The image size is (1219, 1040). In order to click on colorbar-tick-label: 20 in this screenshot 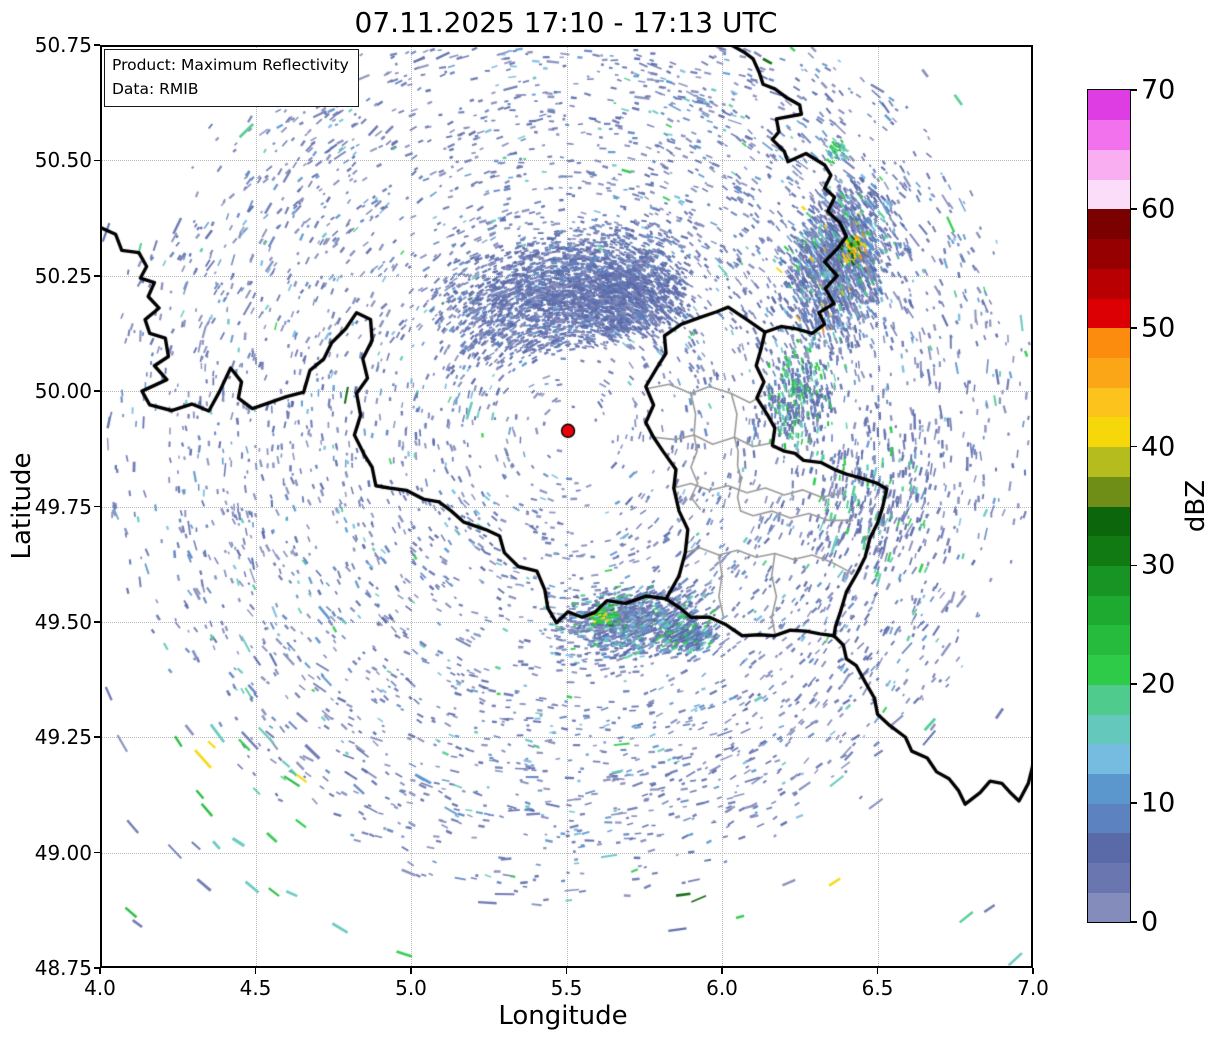, I will do `click(1158, 684)`.